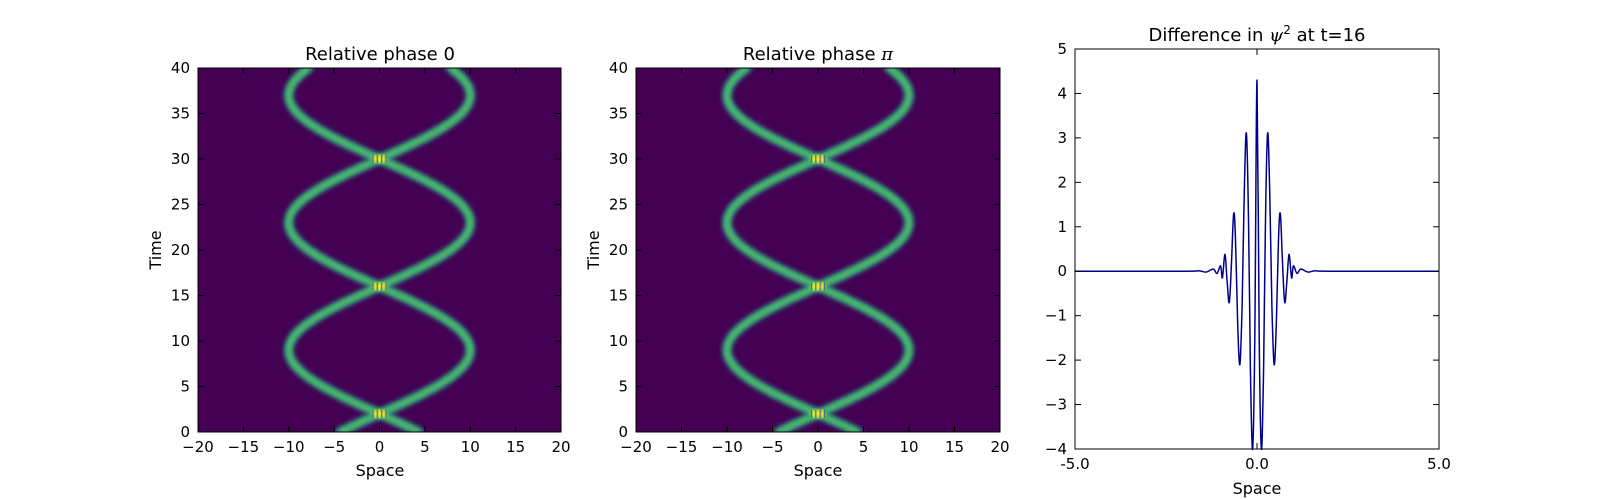 Image resolution: width=1600 pixels, height=500 pixels. I want to click on title-math: ψ, so click(1276, 35).